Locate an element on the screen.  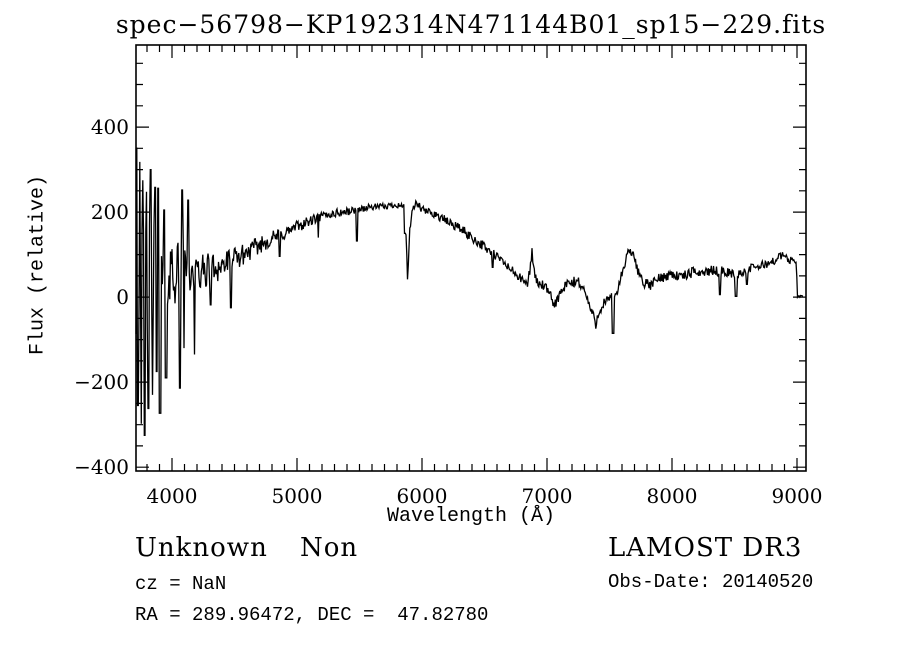
y-tick-label: −400 is located at coordinates (101, 467).